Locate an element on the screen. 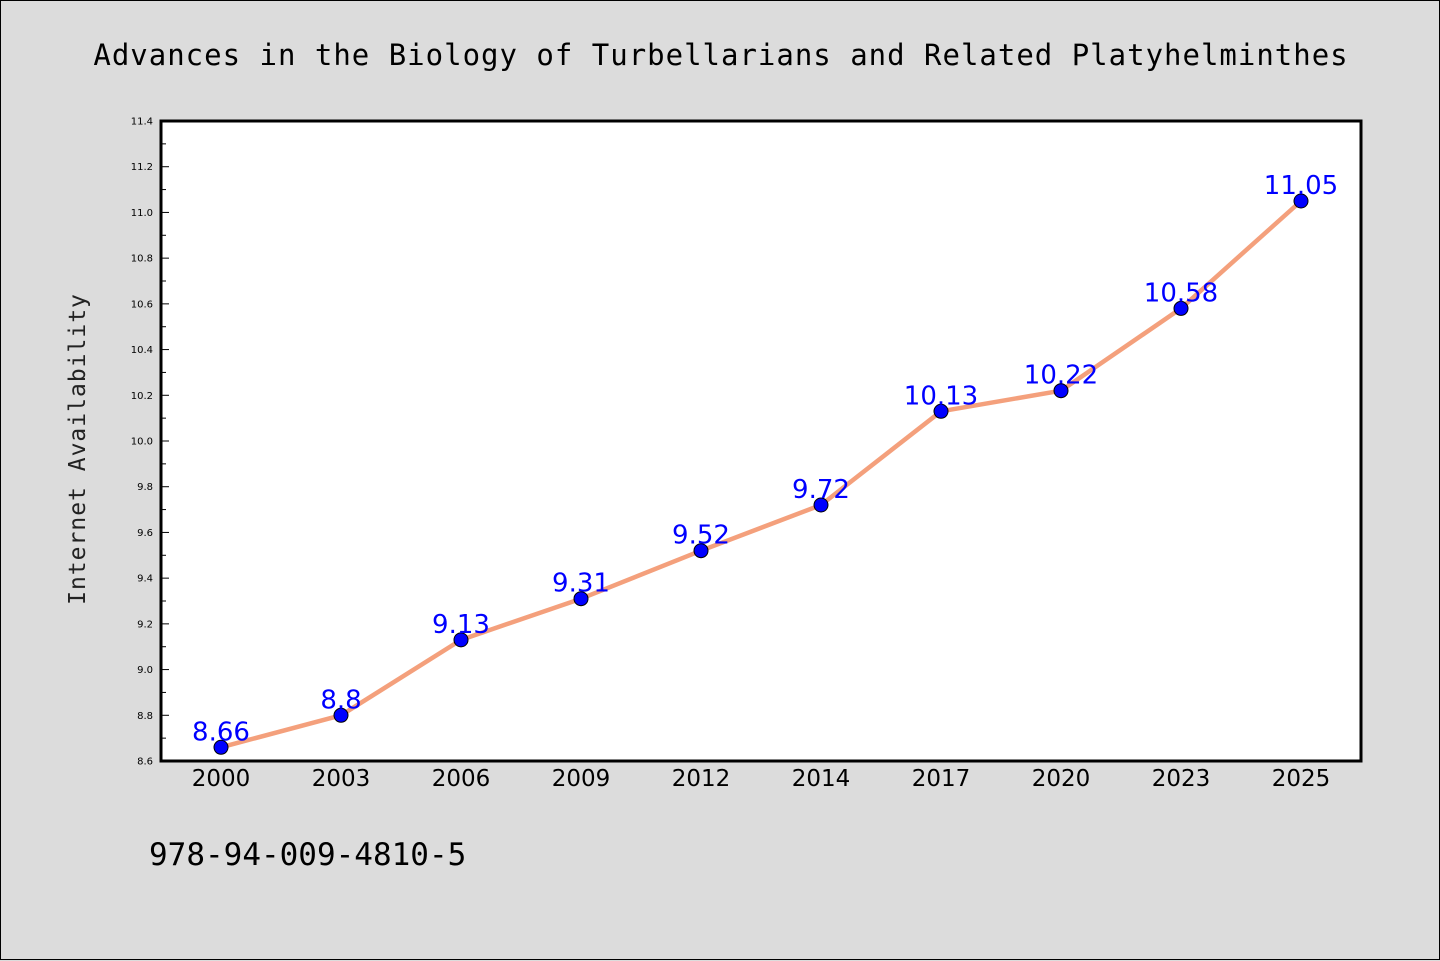 This screenshot has height=961, width=1440. x-tick-label: 2023 is located at coordinates (1181, 779).